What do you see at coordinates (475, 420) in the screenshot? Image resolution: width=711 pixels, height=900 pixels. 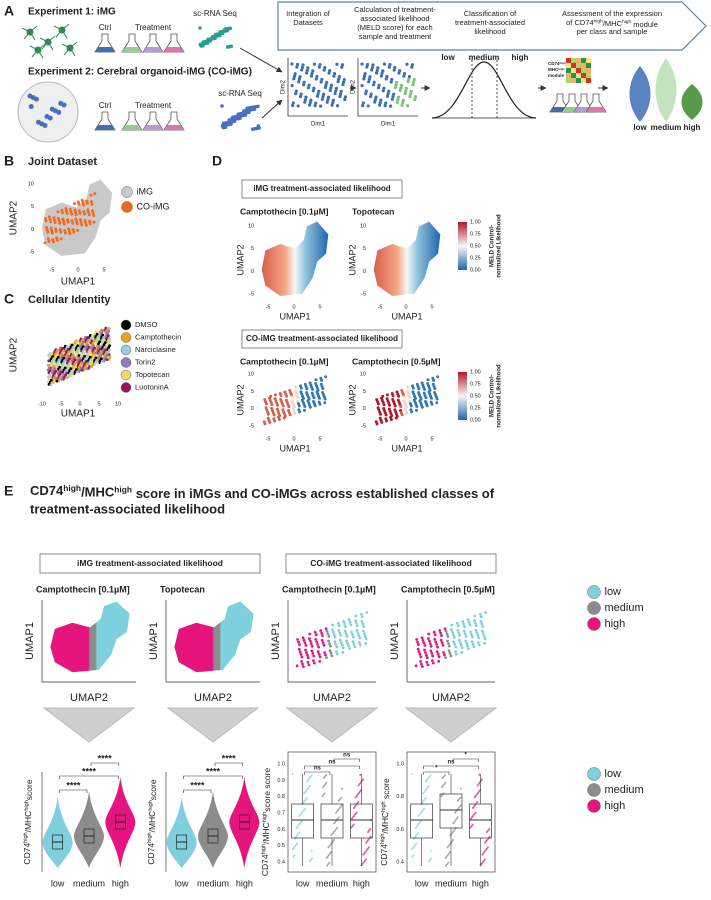 I see `colorbar-tick-label: 0.00` at bounding box center [475, 420].